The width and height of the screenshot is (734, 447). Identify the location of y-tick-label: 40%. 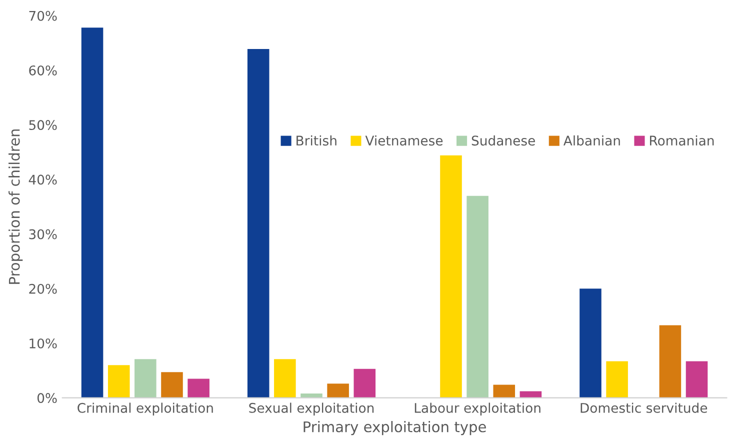
(42, 179).